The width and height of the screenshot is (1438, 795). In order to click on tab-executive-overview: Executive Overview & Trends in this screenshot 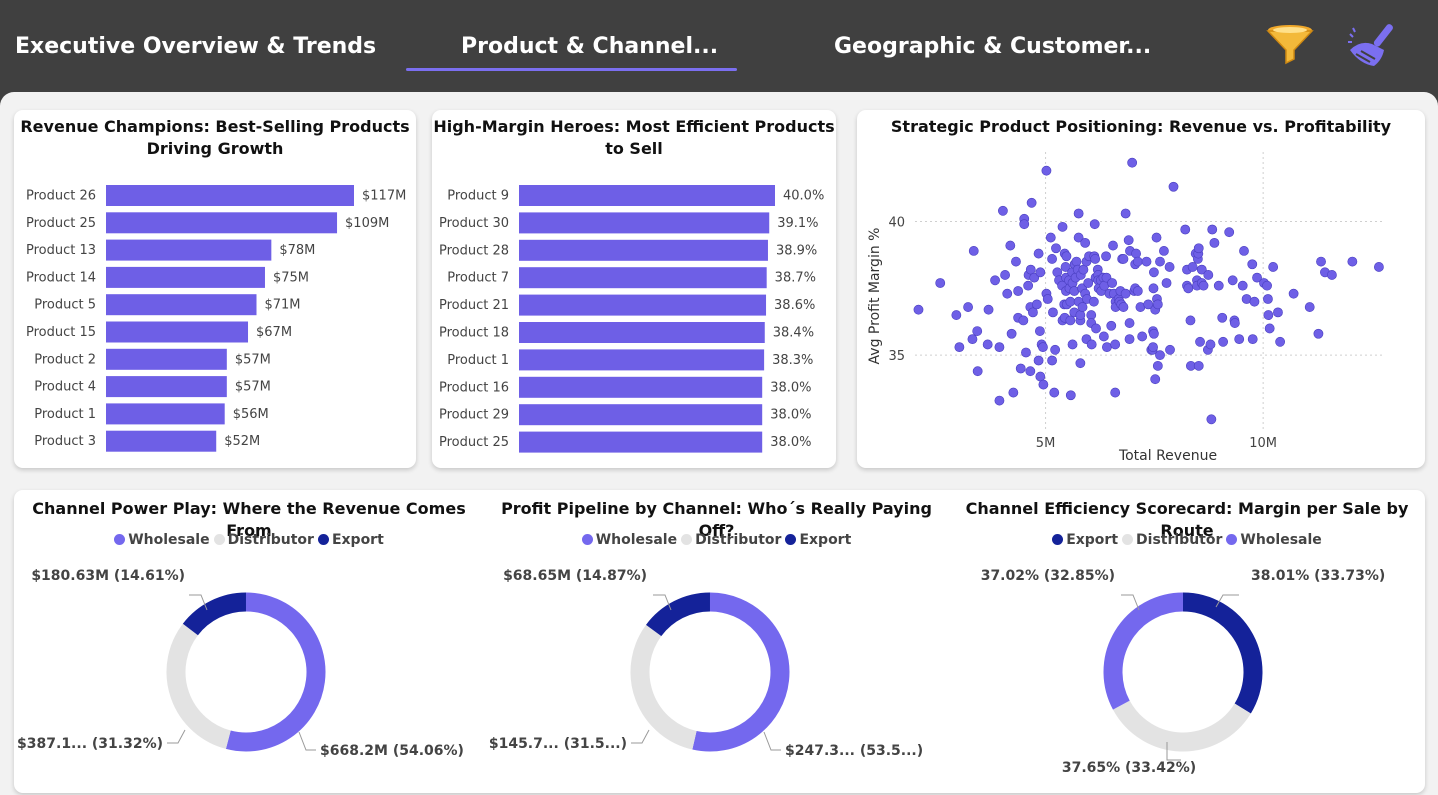, I will do `click(196, 46)`.